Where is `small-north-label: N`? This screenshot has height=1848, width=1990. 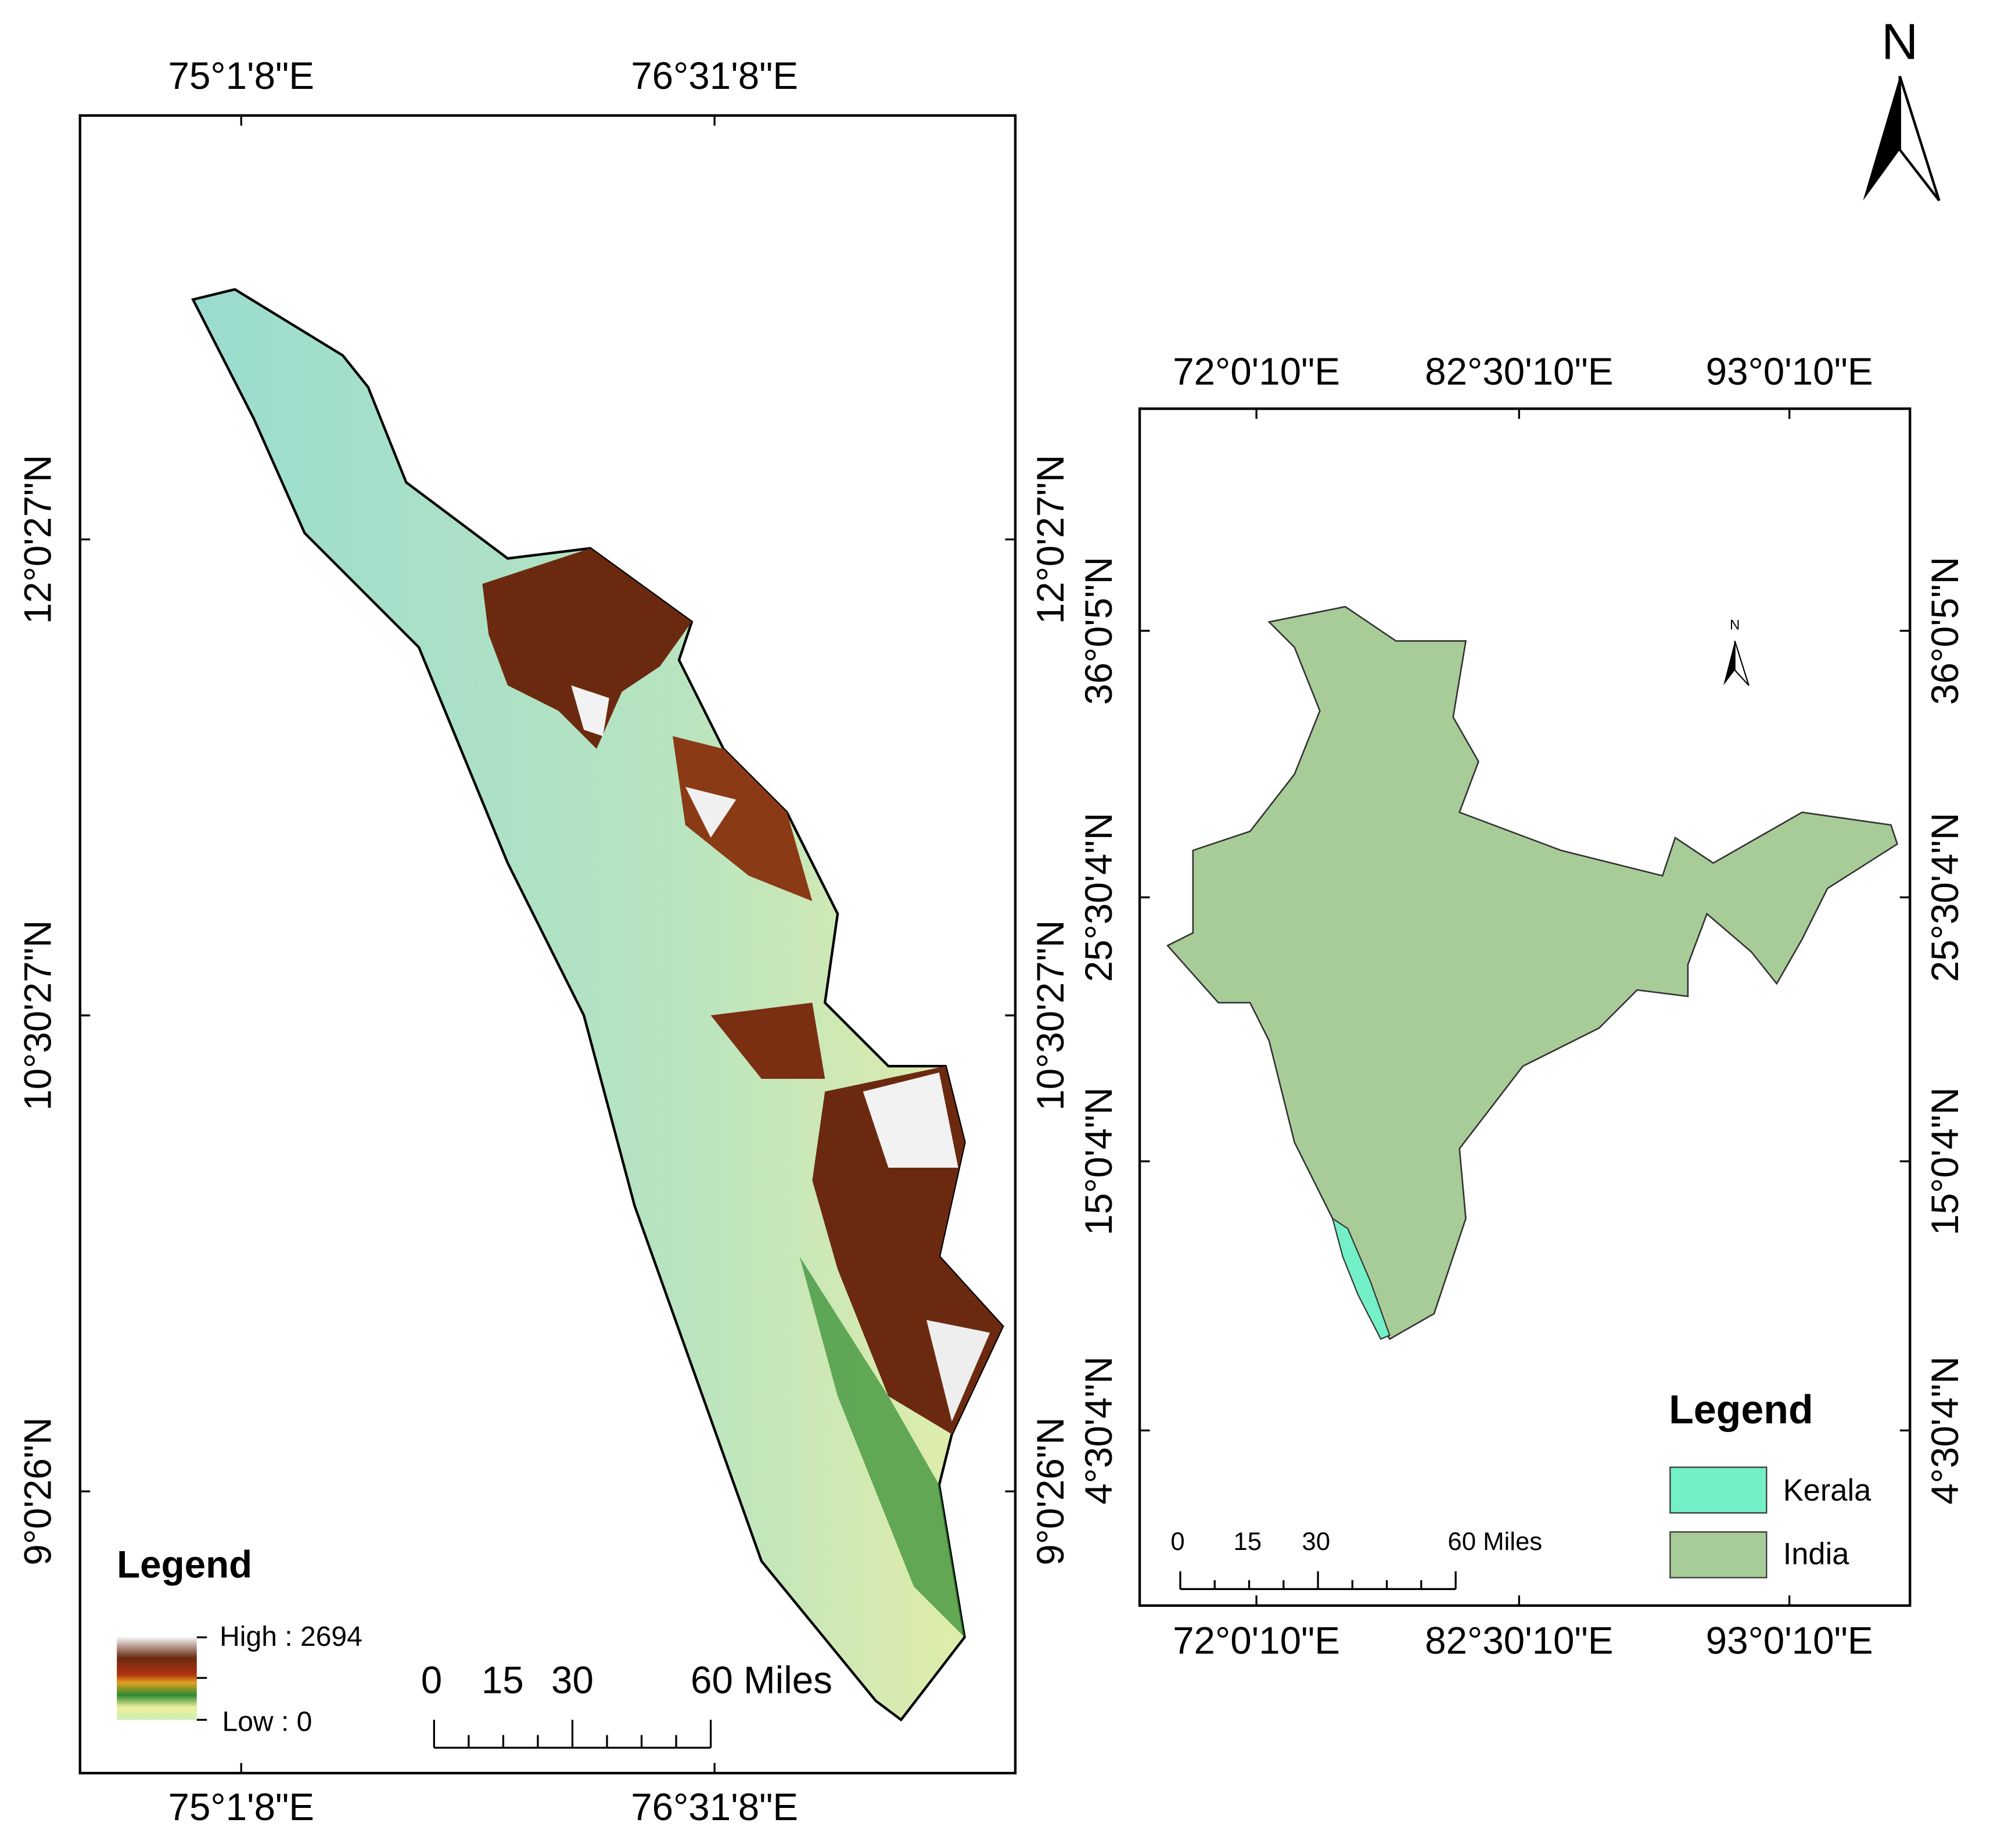 small-north-label: N is located at coordinates (1735, 625).